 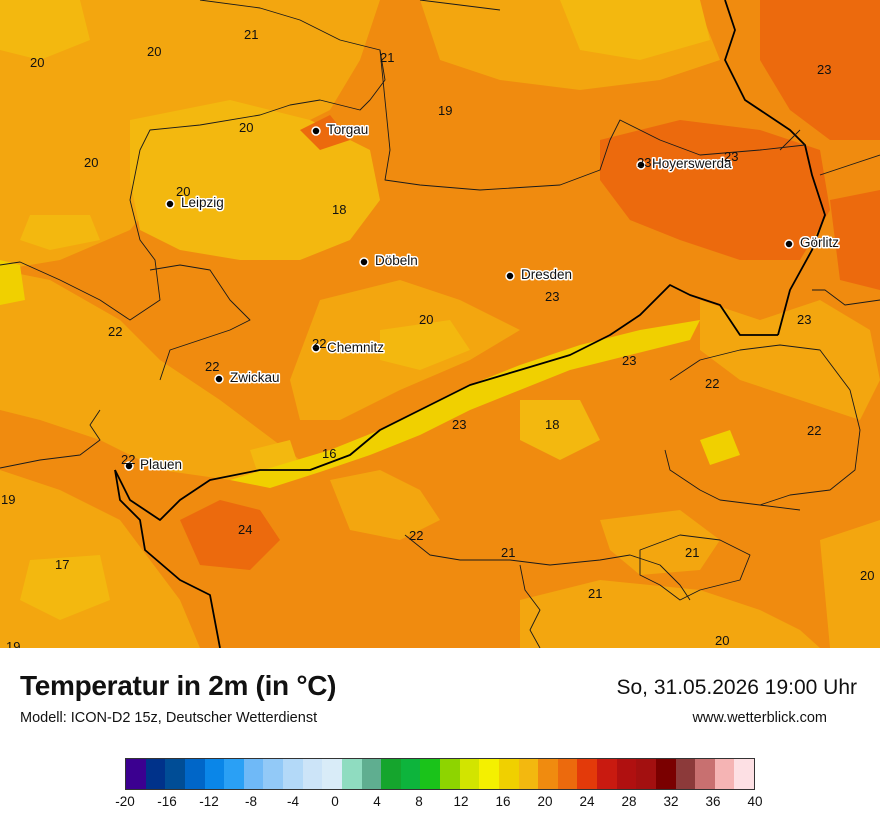 What do you see at coordinates (178, 685) in the screenshot?
I see `map-title: Temperatur in 2m (in °C)` at bounding box center [178, 685].